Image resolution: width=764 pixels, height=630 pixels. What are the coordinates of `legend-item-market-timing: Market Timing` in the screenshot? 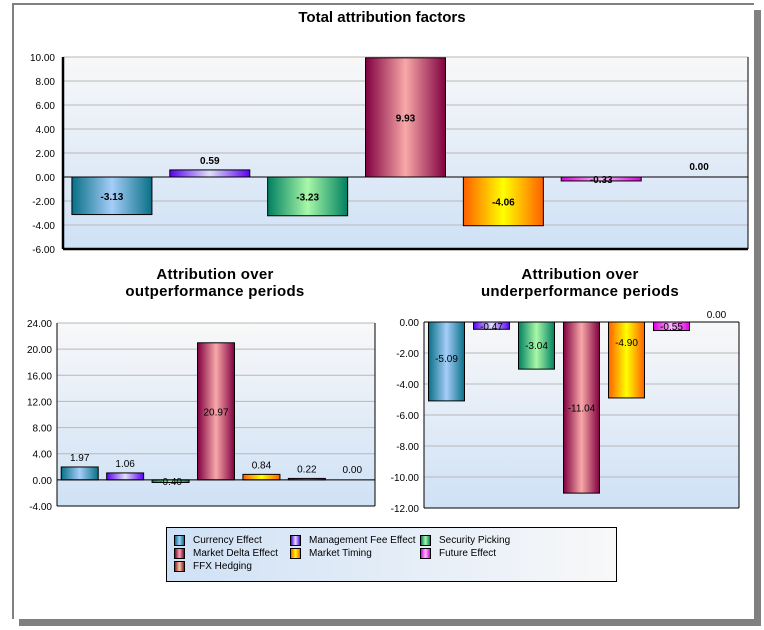 It's located at (331, 553).